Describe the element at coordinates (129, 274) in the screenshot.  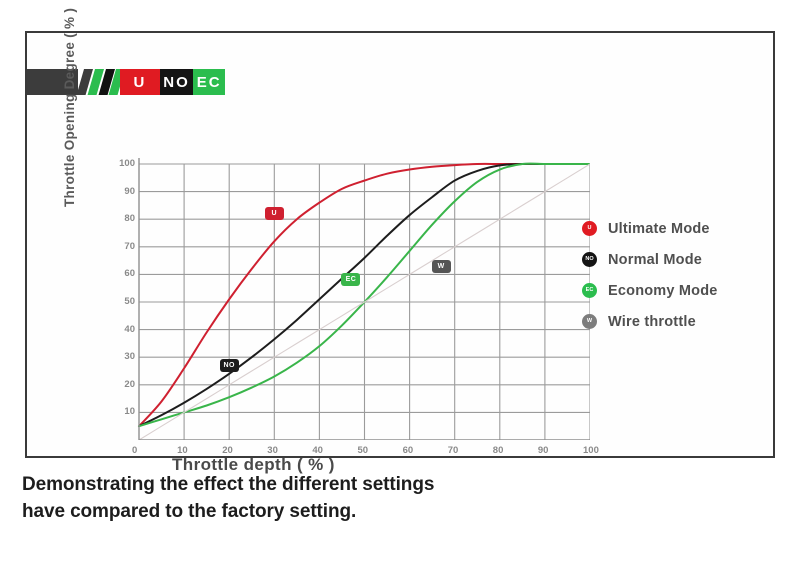
I see `y-tick-60: 60` at that location.